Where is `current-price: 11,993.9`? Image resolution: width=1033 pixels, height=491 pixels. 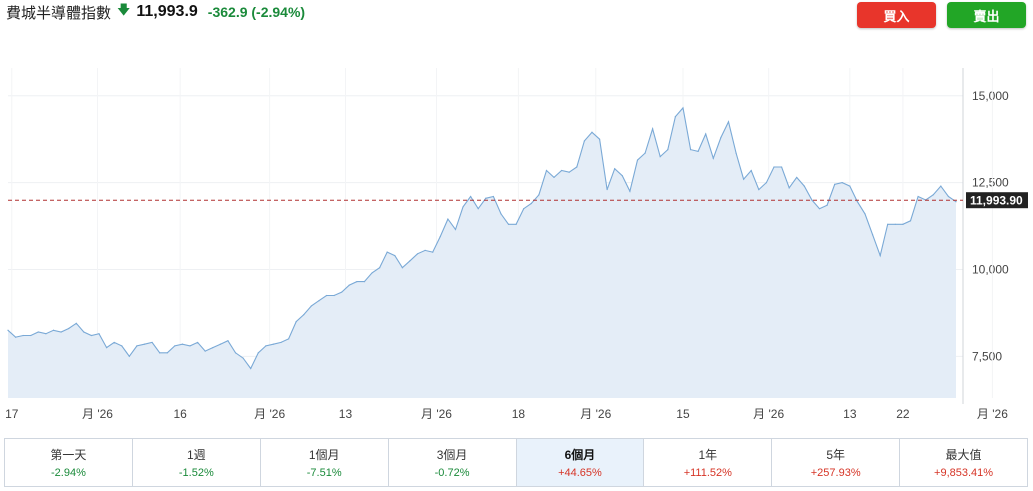
current-price: 11,993.9 is located at coordinates (167, 11).